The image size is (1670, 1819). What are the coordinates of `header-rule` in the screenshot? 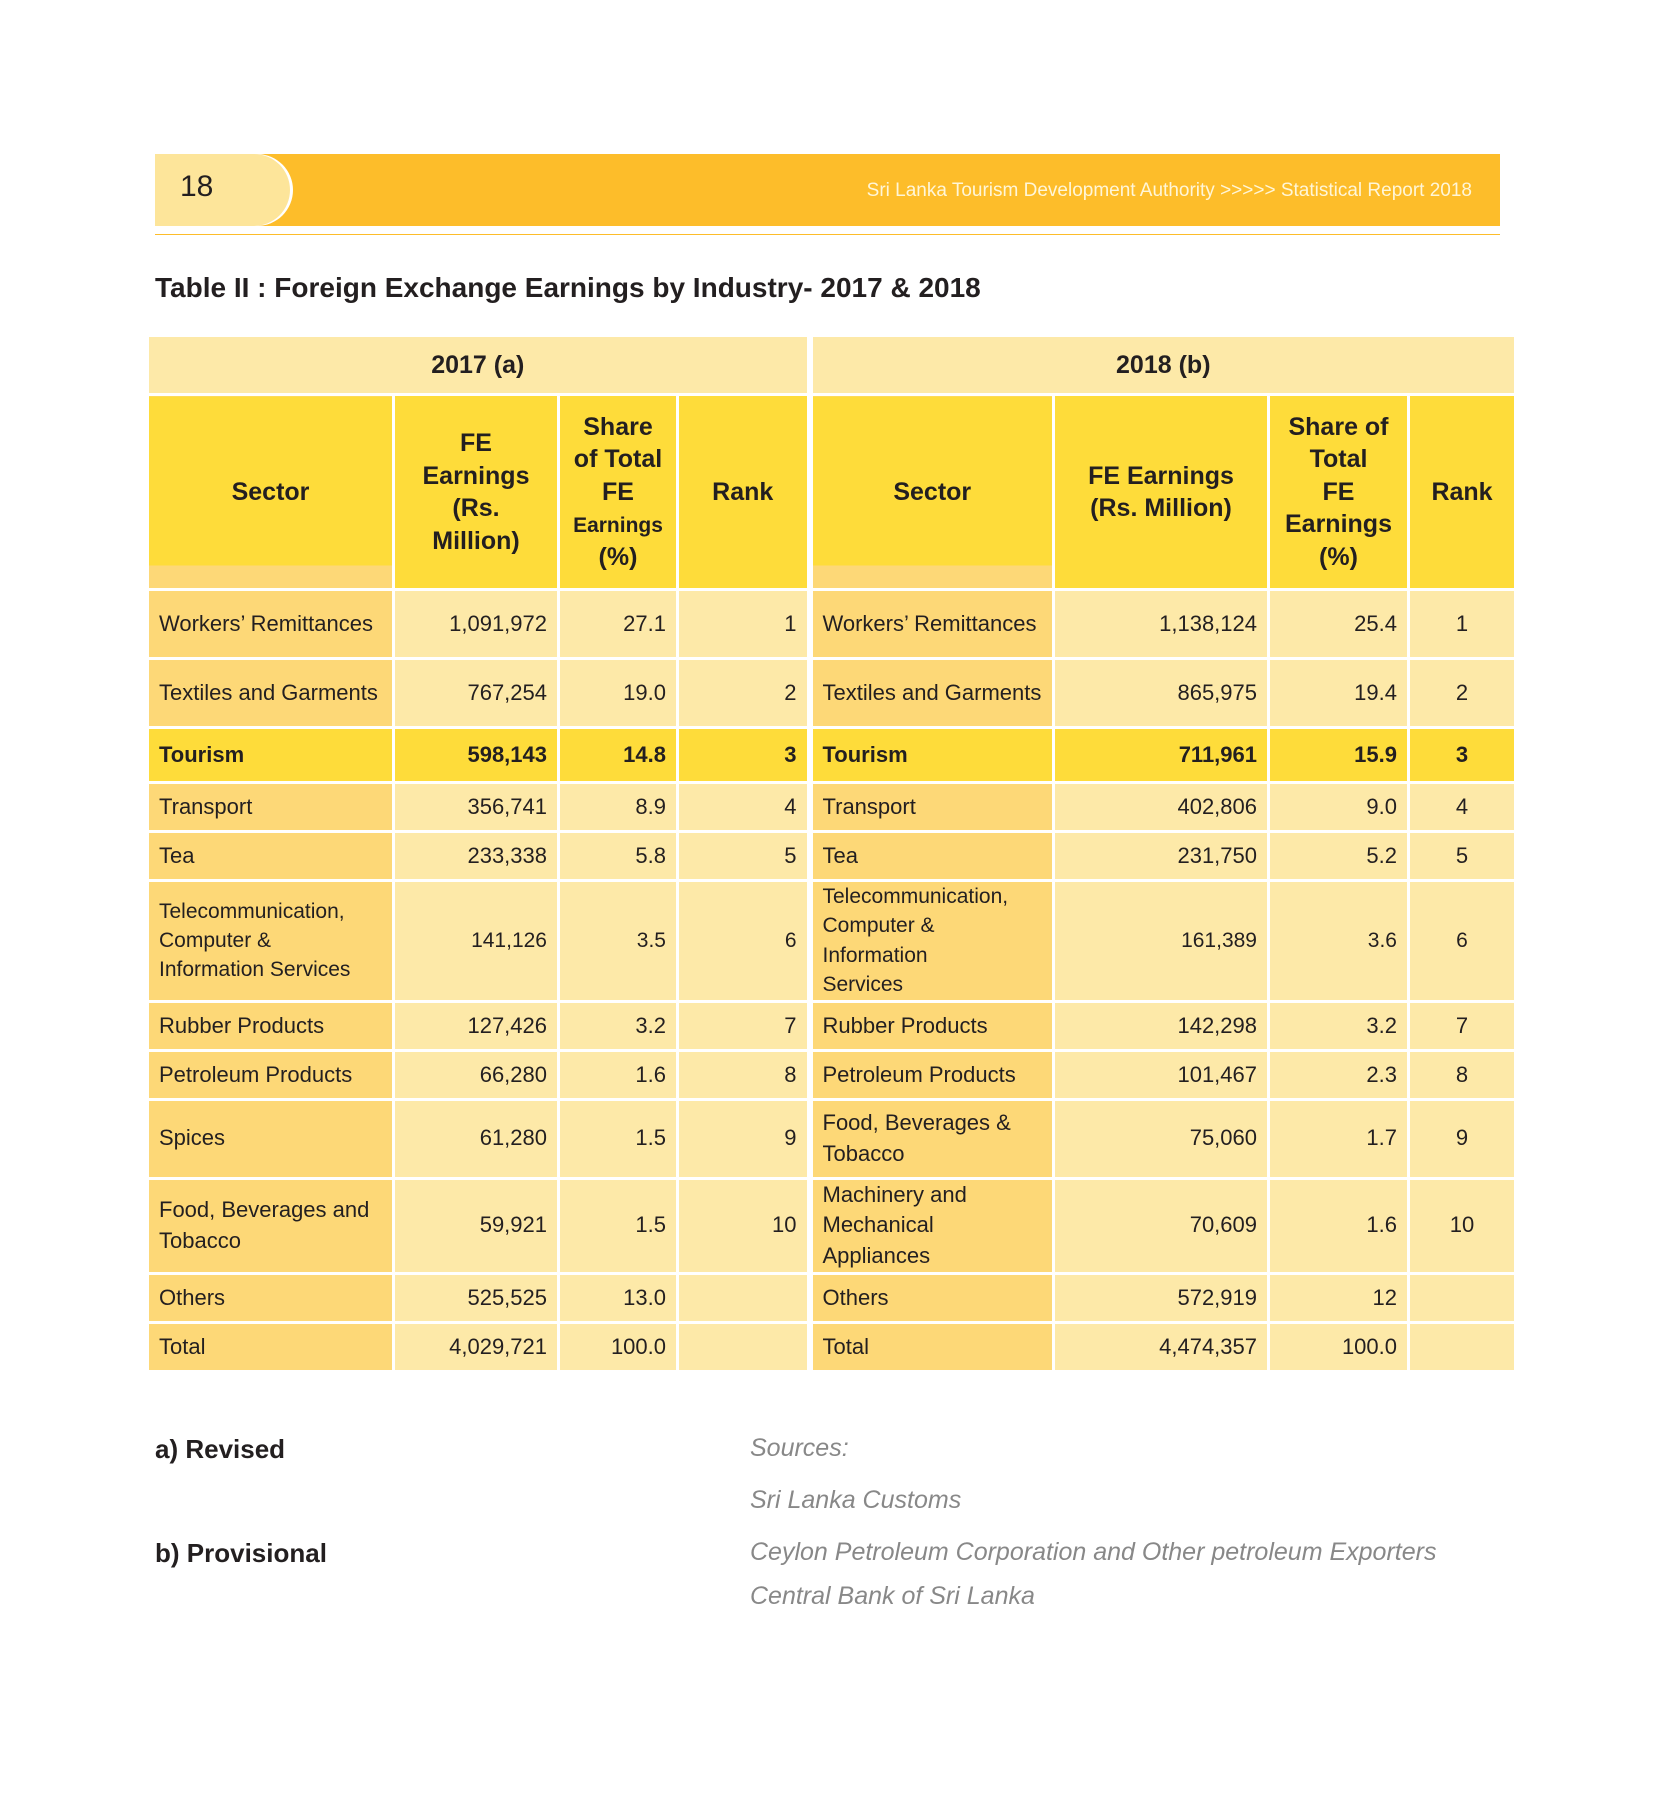 It's located at (827, 234).